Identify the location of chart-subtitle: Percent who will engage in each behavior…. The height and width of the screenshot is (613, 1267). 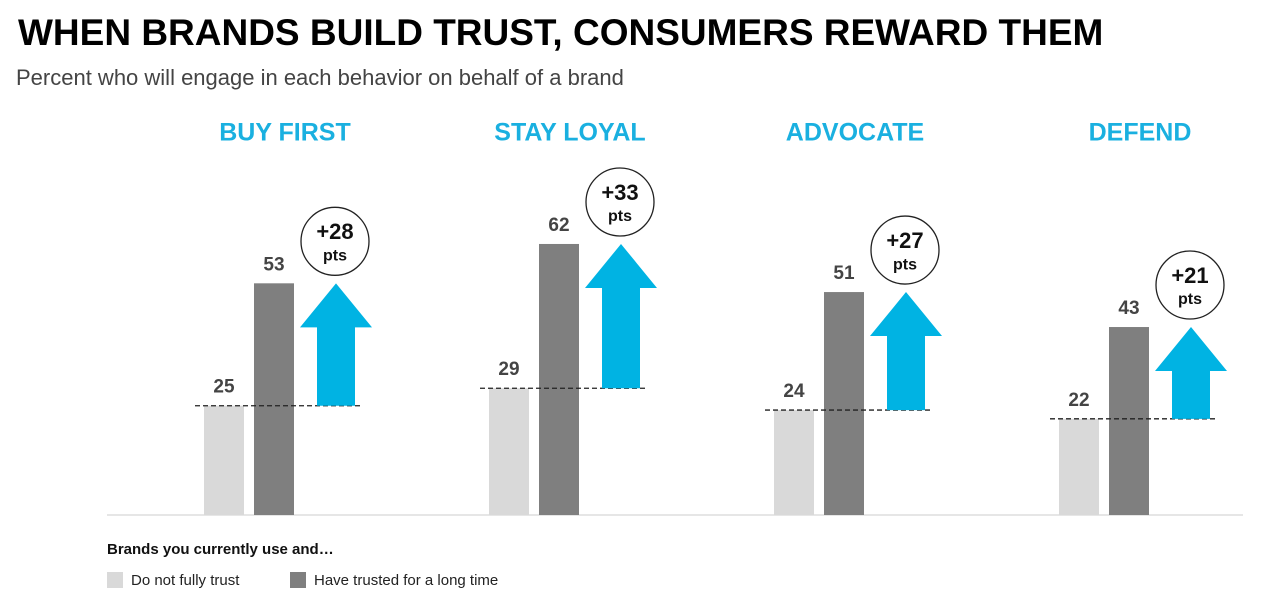
(320, 77).